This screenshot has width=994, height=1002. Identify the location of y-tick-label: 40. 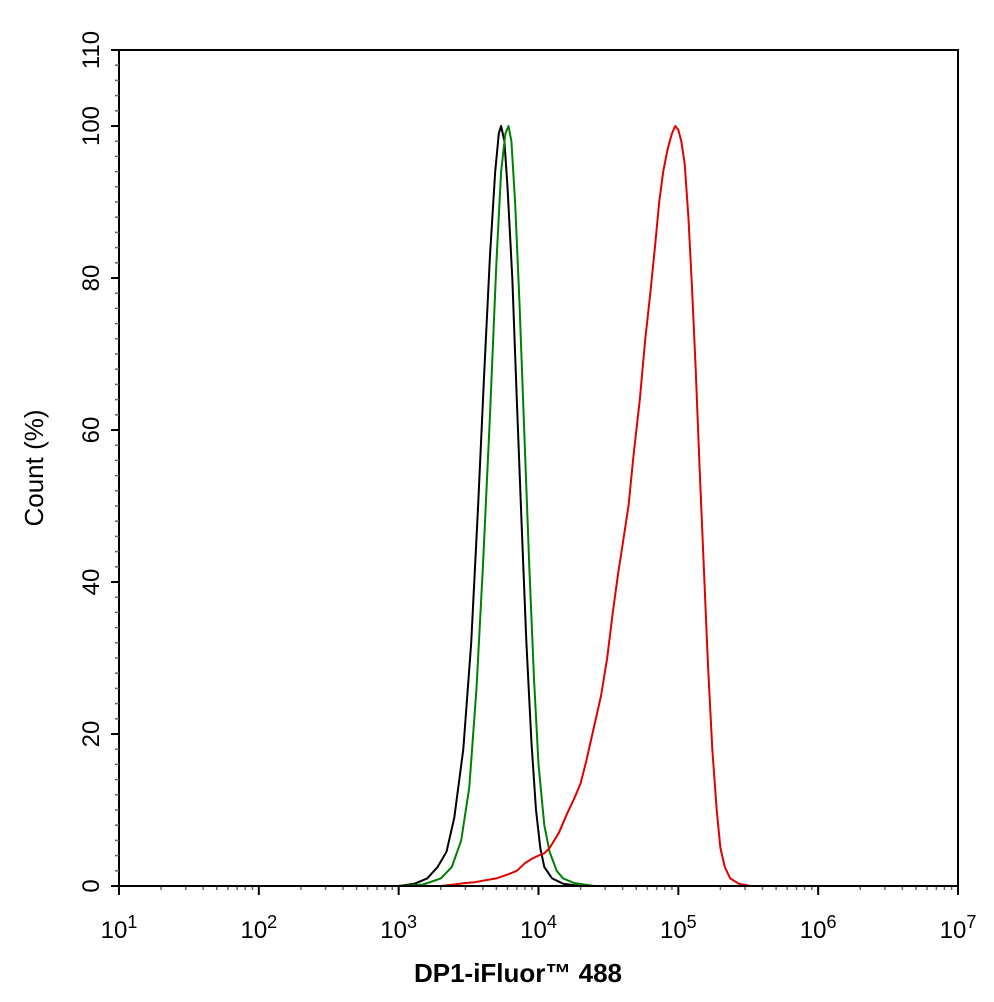
(91, 582).